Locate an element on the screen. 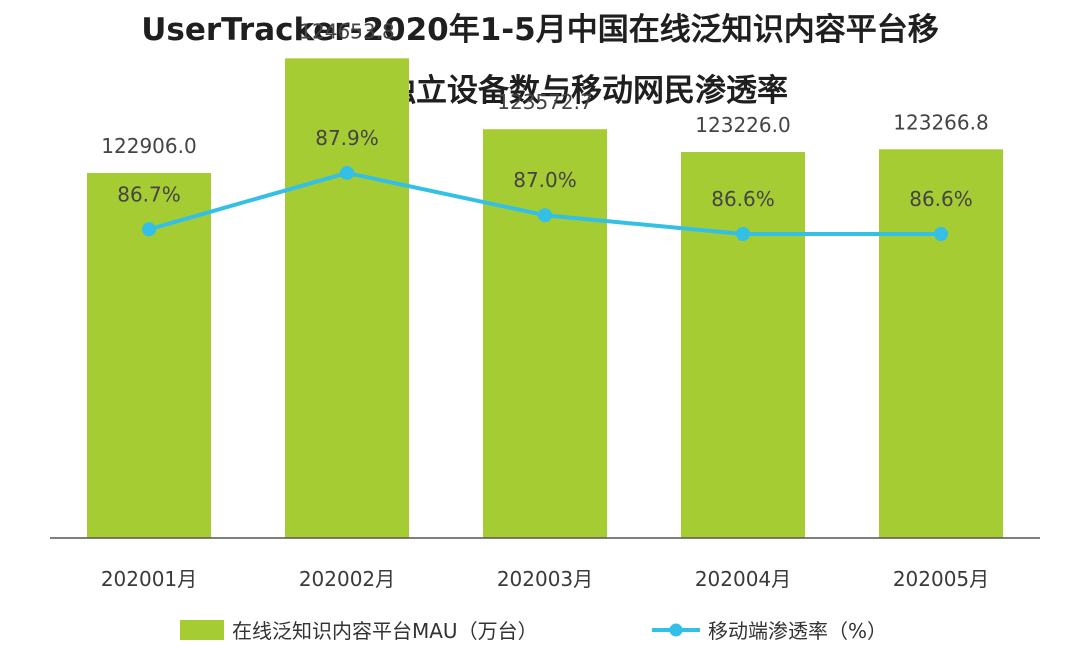 This screenshot has height=656, width=1080. line-series-layer is located at coordinates (545, 203).